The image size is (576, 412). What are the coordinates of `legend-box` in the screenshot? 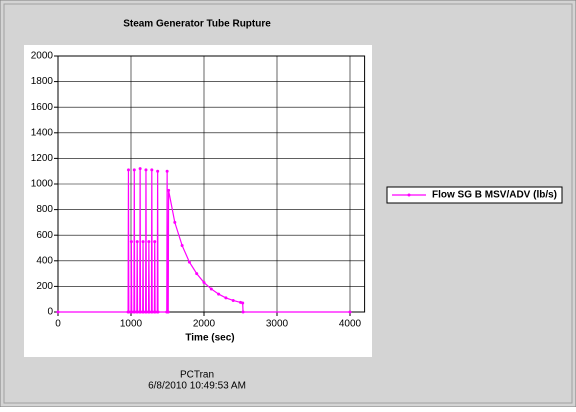 It's located at (474, 195).